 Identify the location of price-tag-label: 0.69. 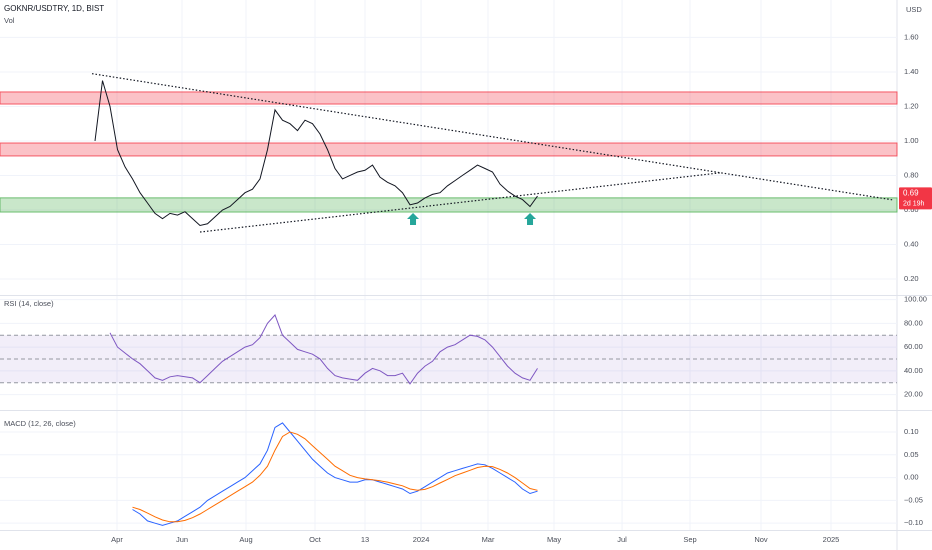
(911, 193).